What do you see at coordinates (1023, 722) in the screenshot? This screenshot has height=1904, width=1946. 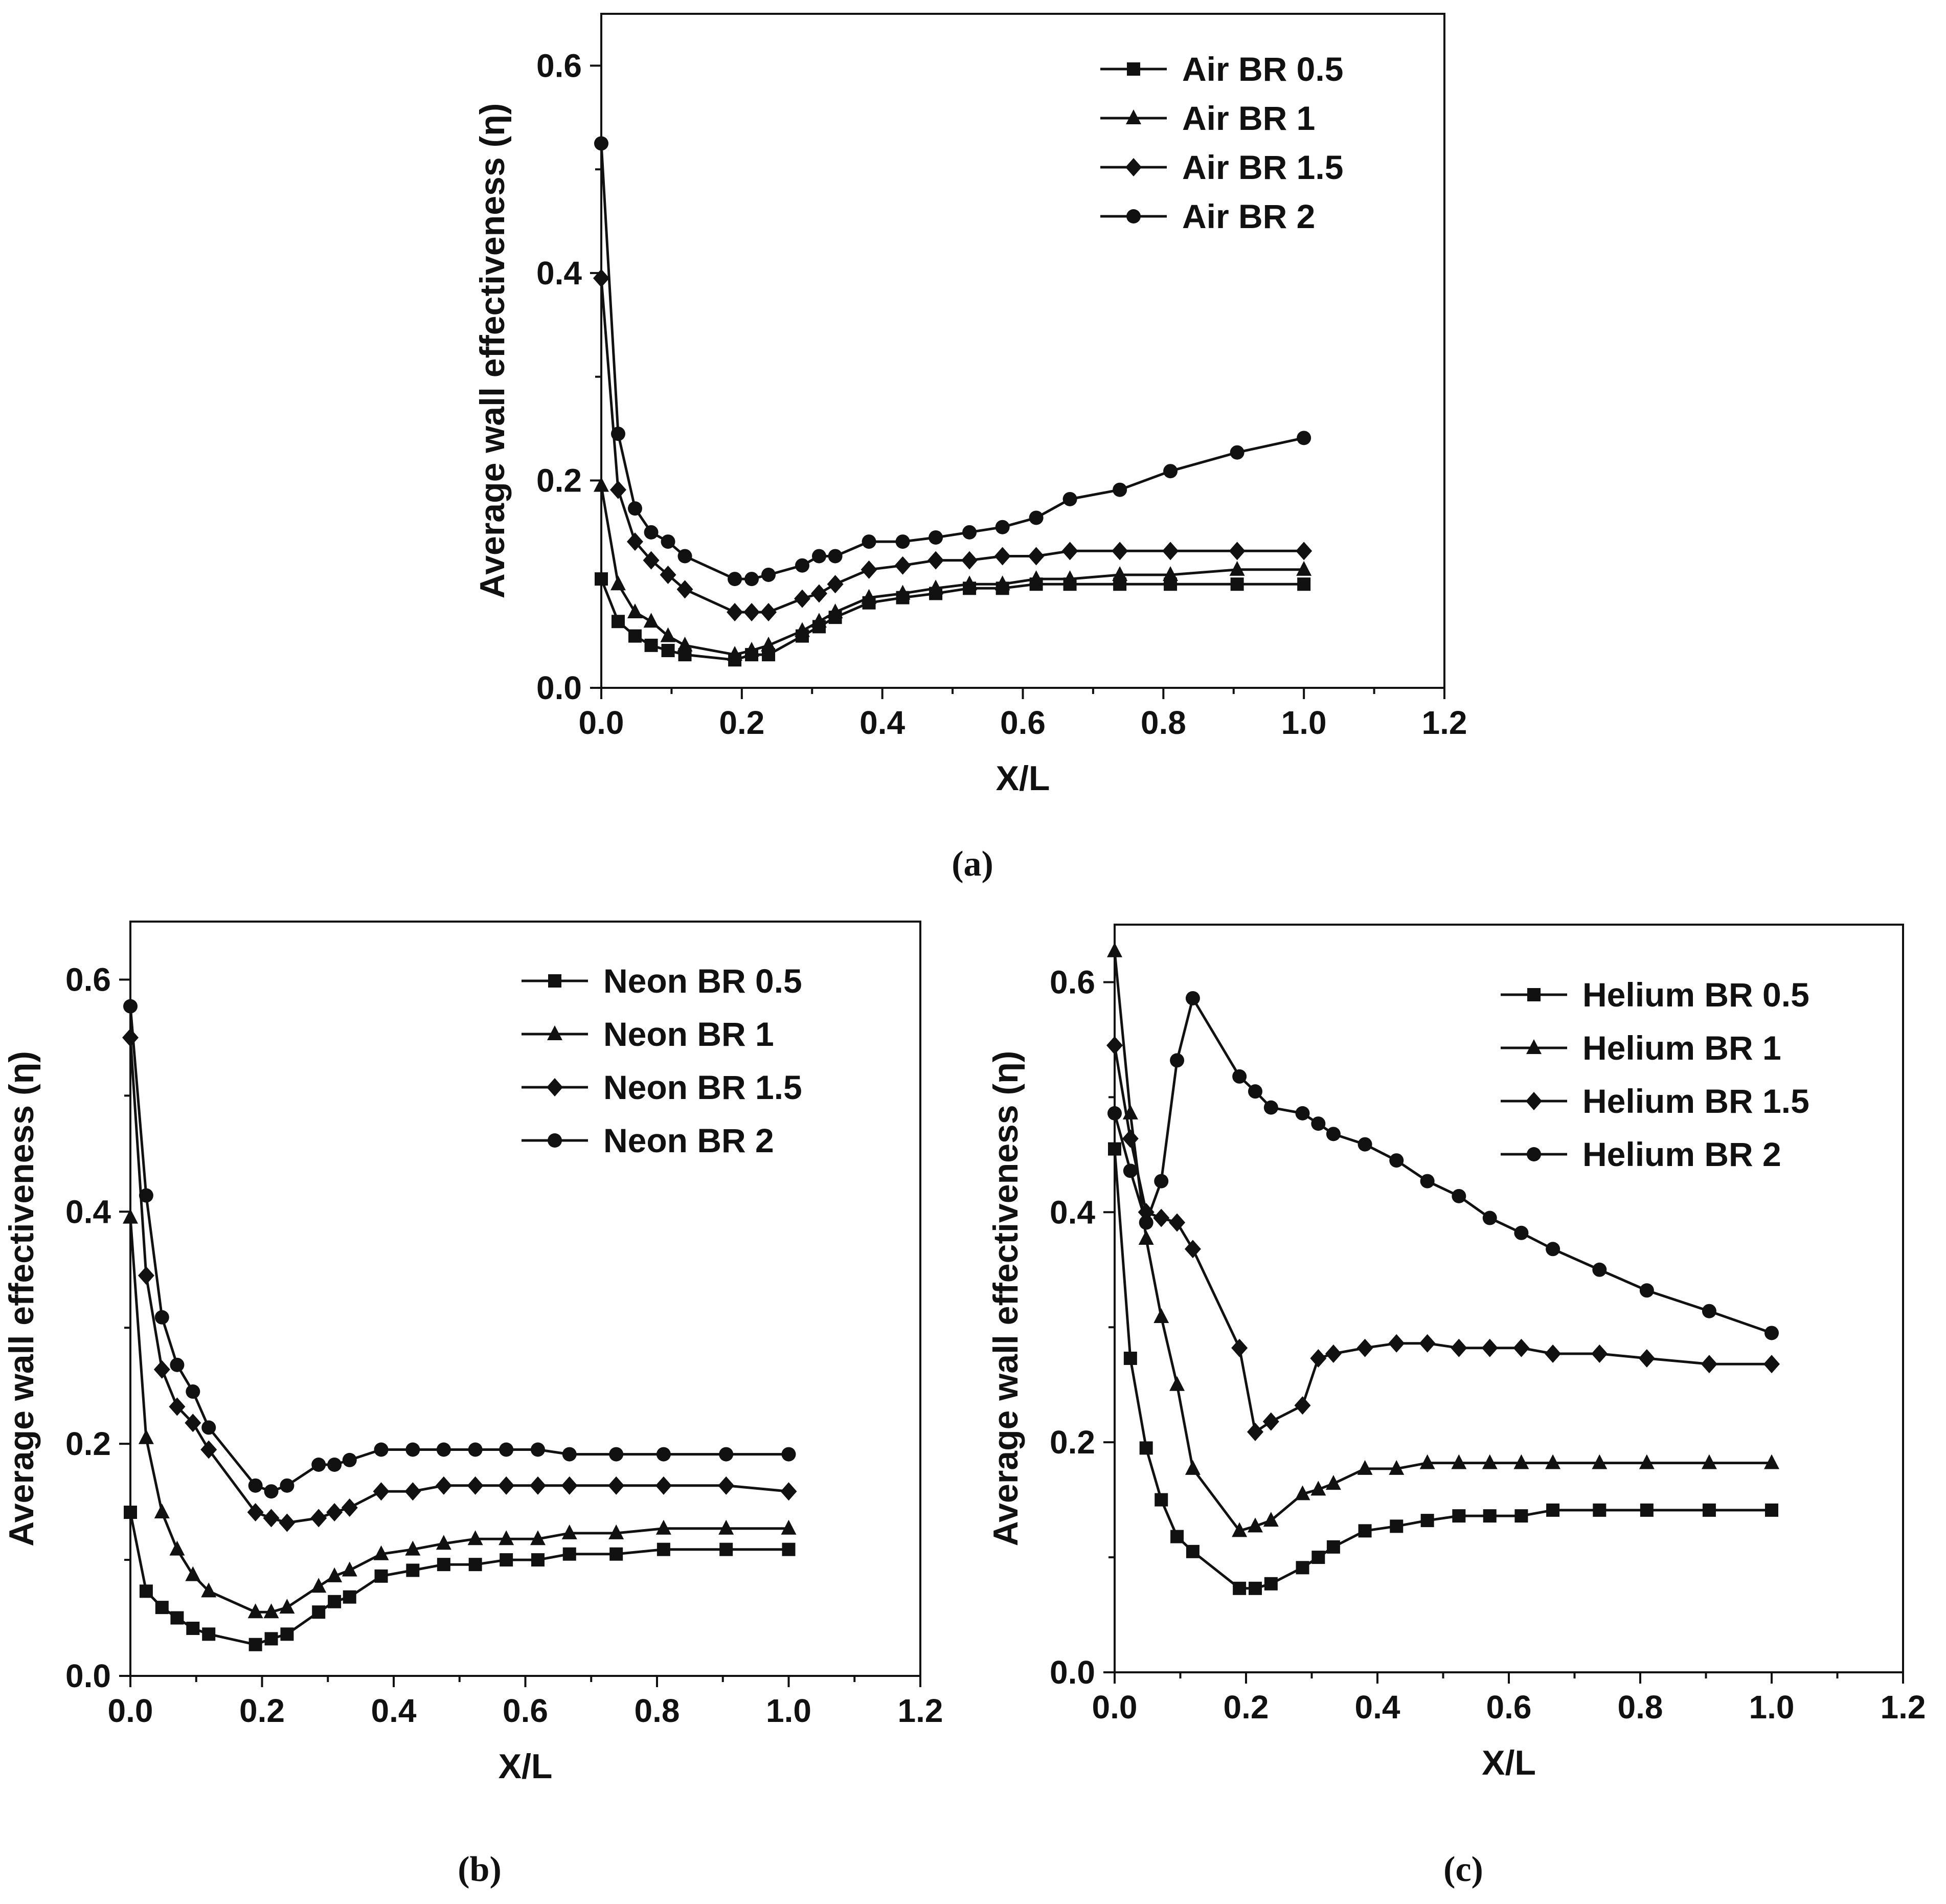 I see `x-tick-label: 0.6` at bounding box center [1023, 722].